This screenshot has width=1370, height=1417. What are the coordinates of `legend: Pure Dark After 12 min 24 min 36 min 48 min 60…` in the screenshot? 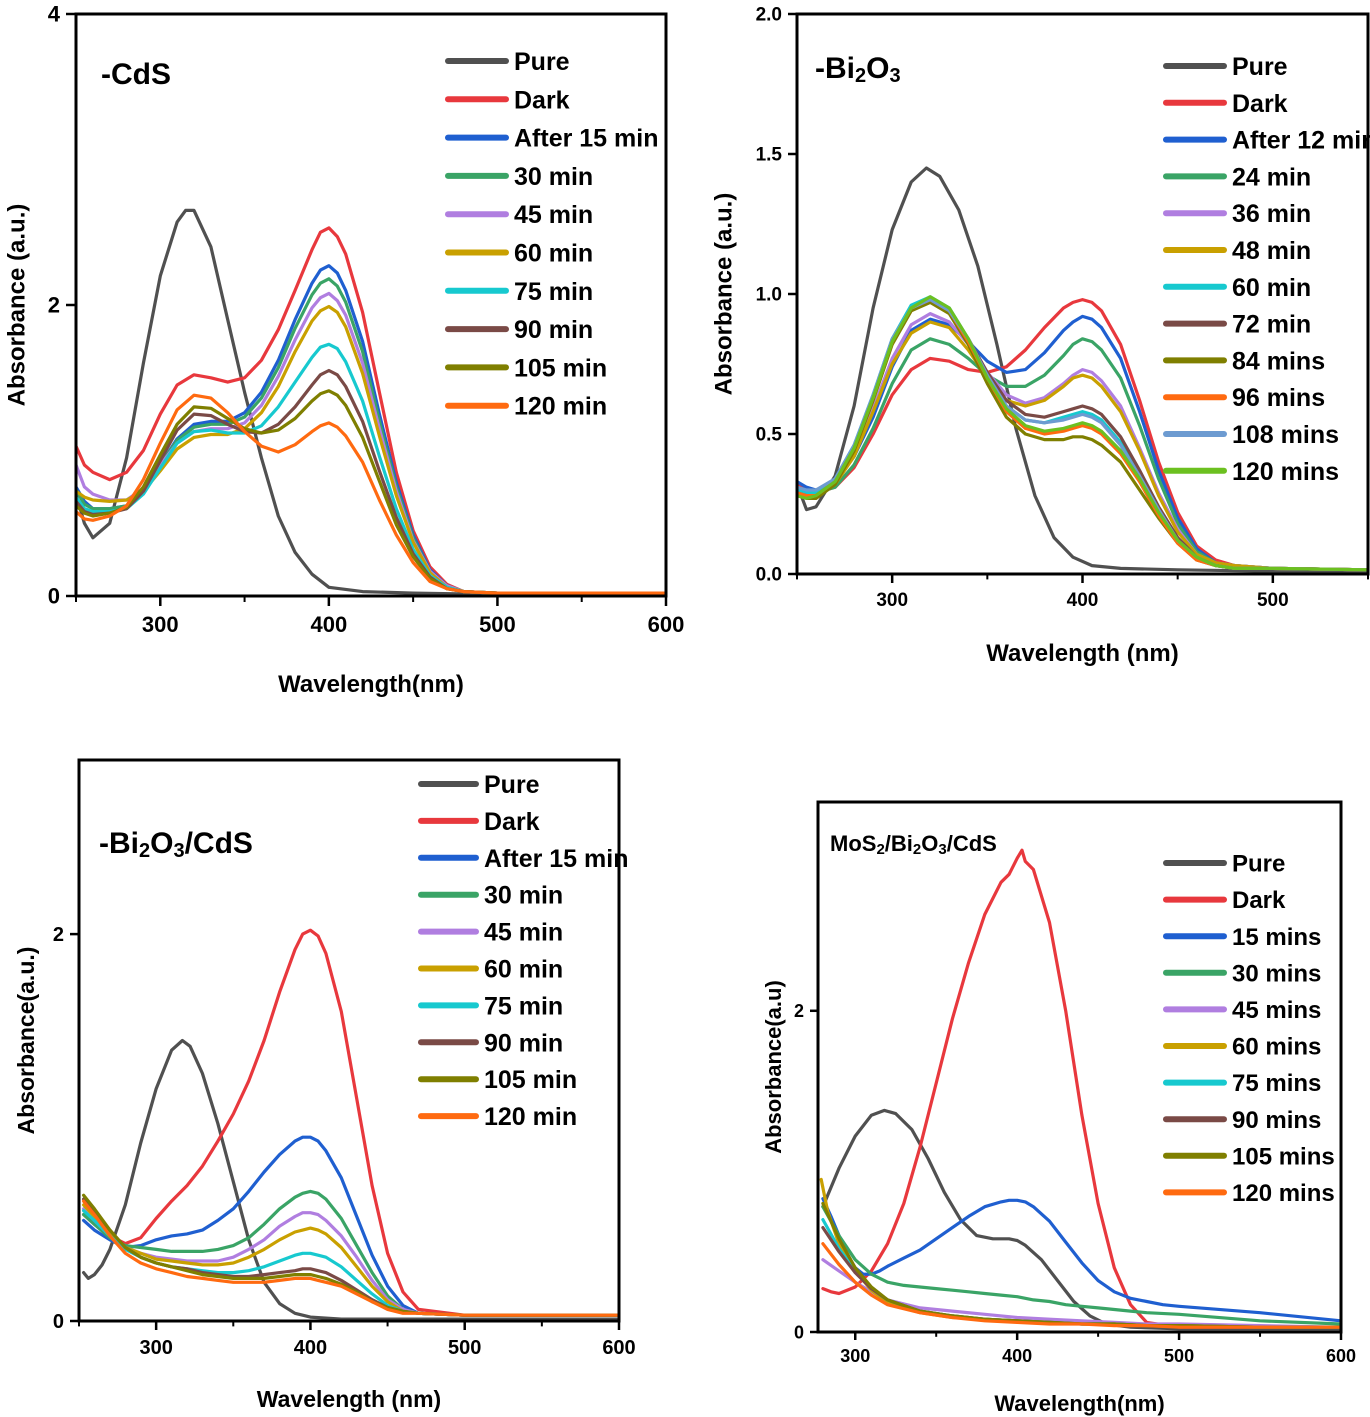 It's located at (1266, 269).